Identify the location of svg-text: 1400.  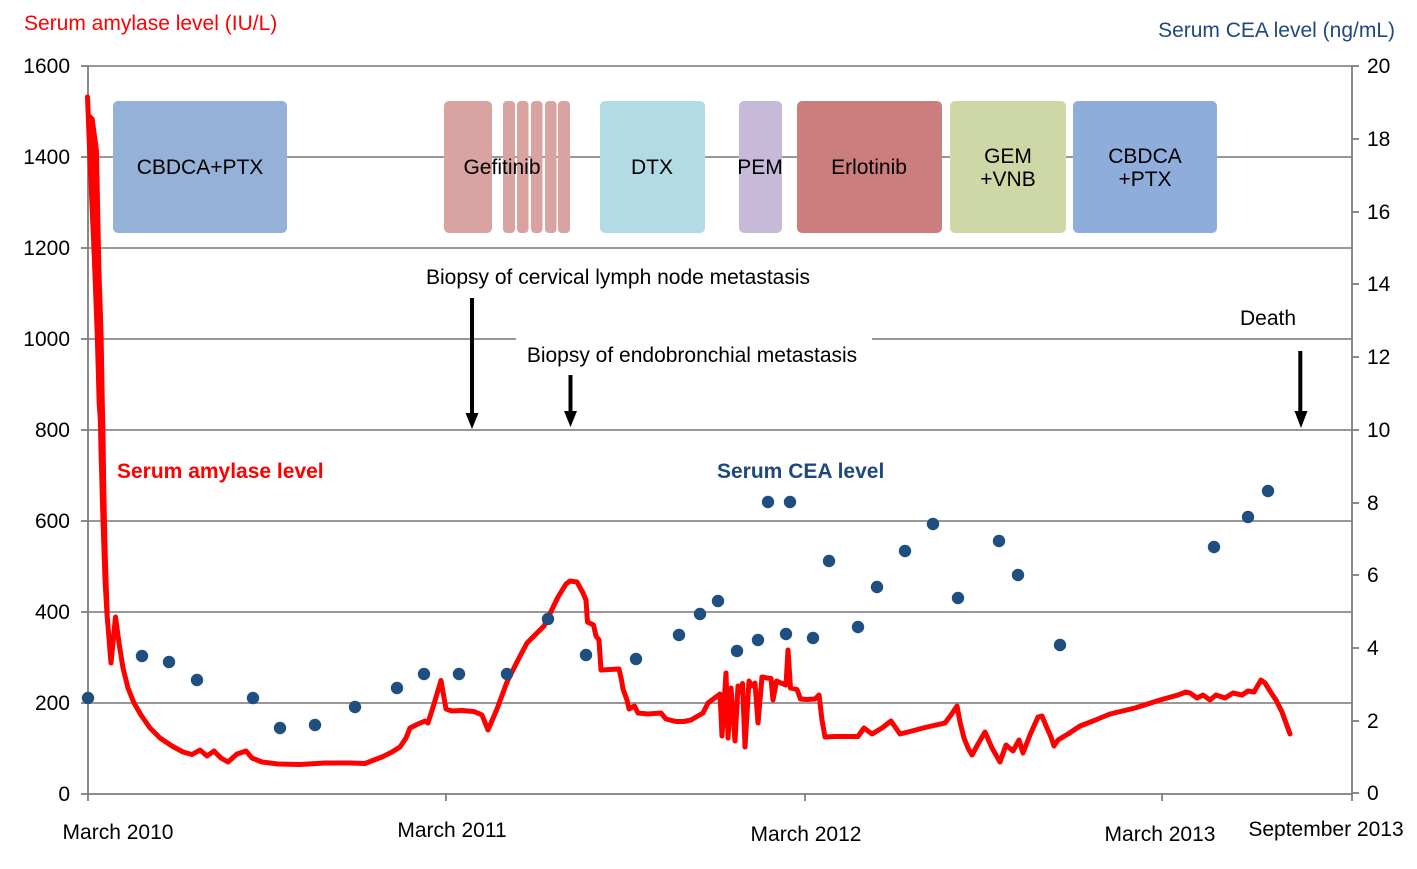
(46, 157).